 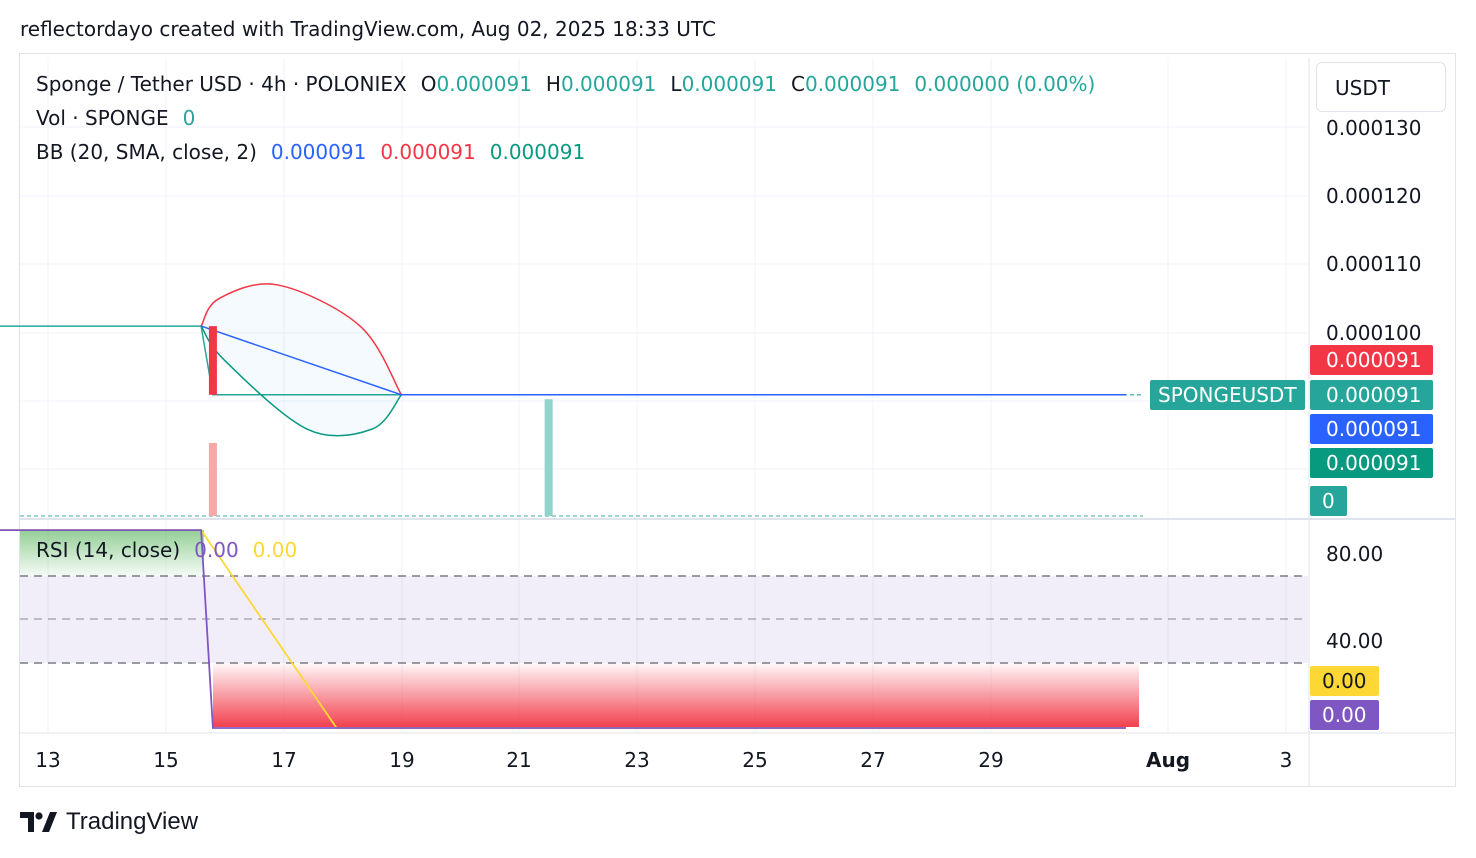 I want to click on x-tick-label: 15, so click(x=166, y=760).